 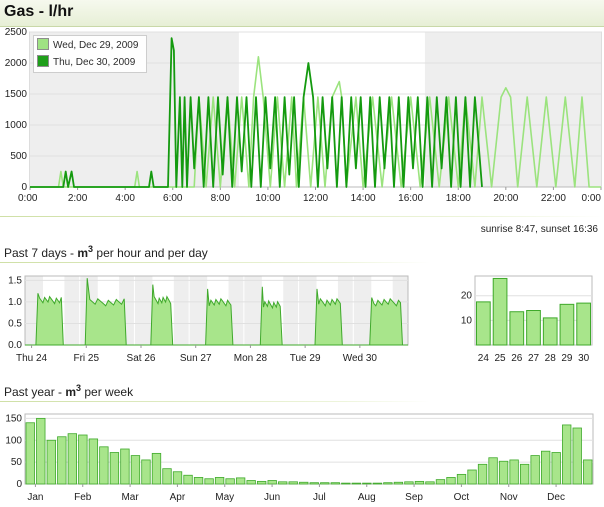 What do you see at coordinates (592, 198) in the screenshot?
I see `x-tick-label: 0:00` at bounding box center [592, 198].